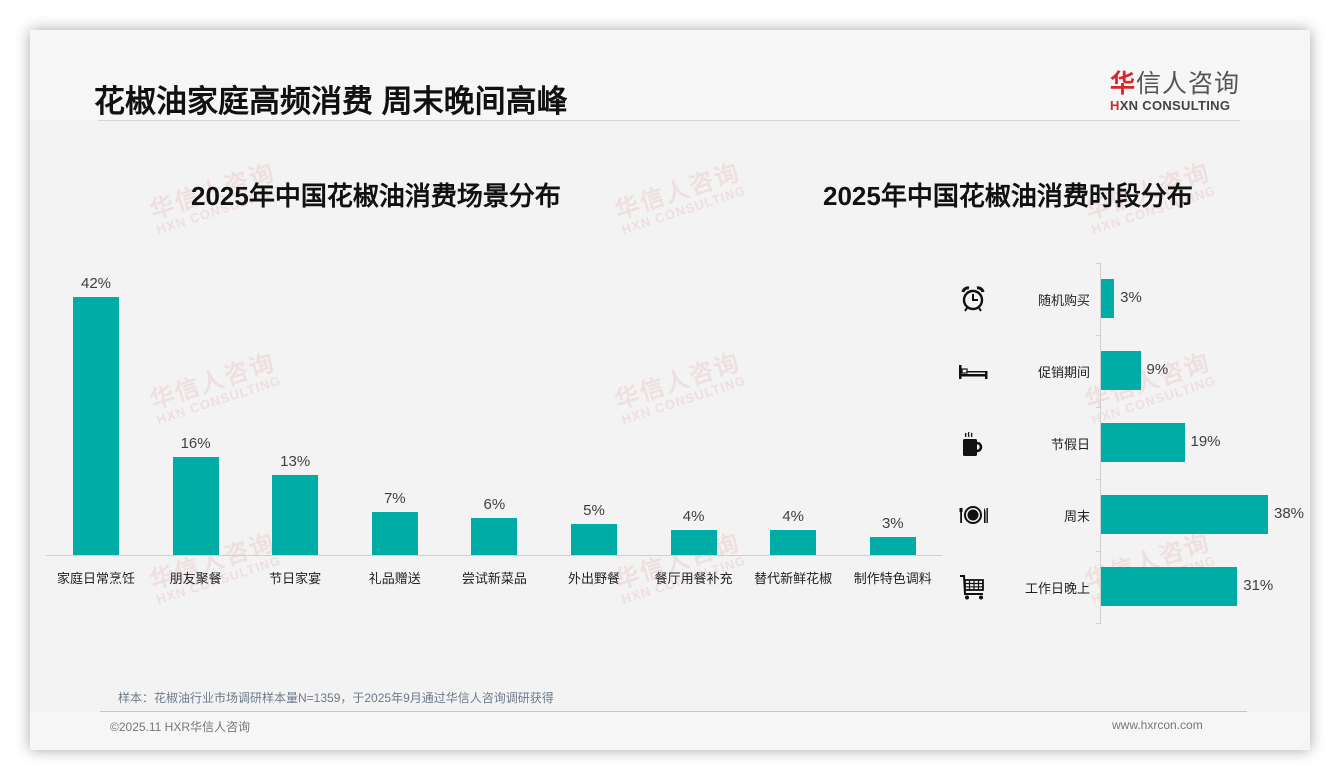  I want to click on category-label: 外出野餐, so click(593, 578).